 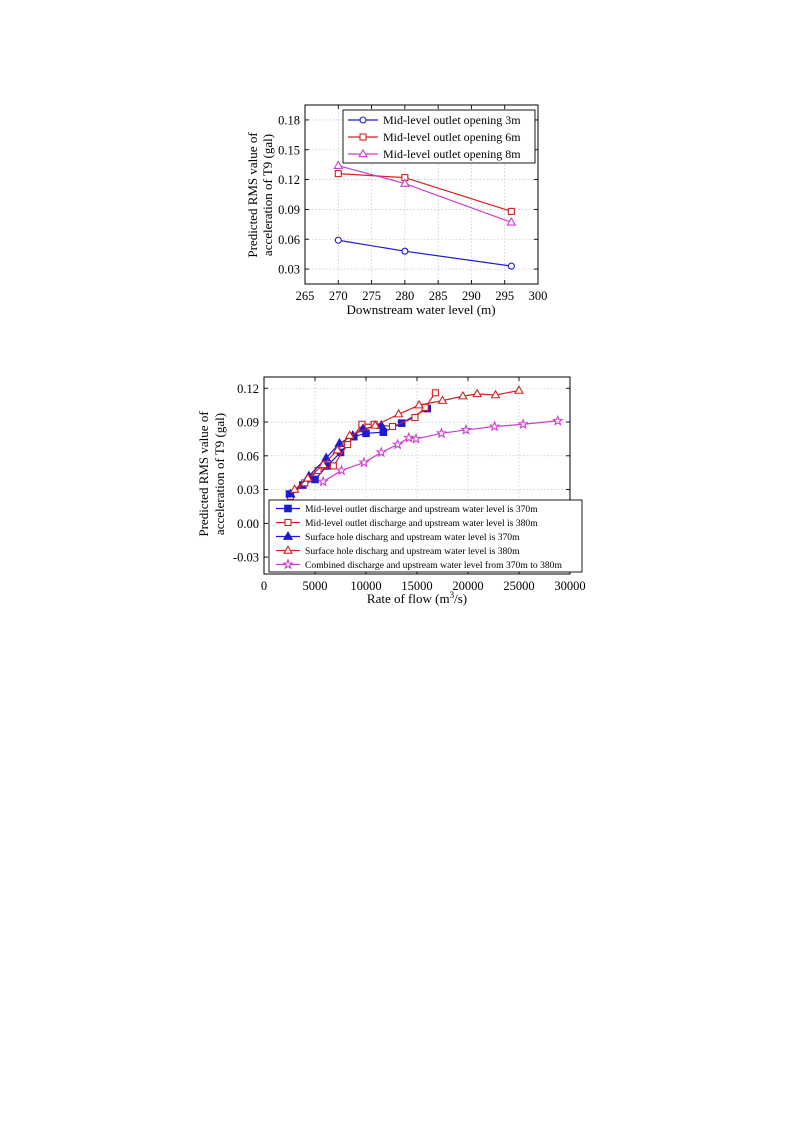 What do you see at coordinates (289, 120) in the screenshot?
I see `chart-1-y-tick-label: 0.18` at bounding box center [289, 120].